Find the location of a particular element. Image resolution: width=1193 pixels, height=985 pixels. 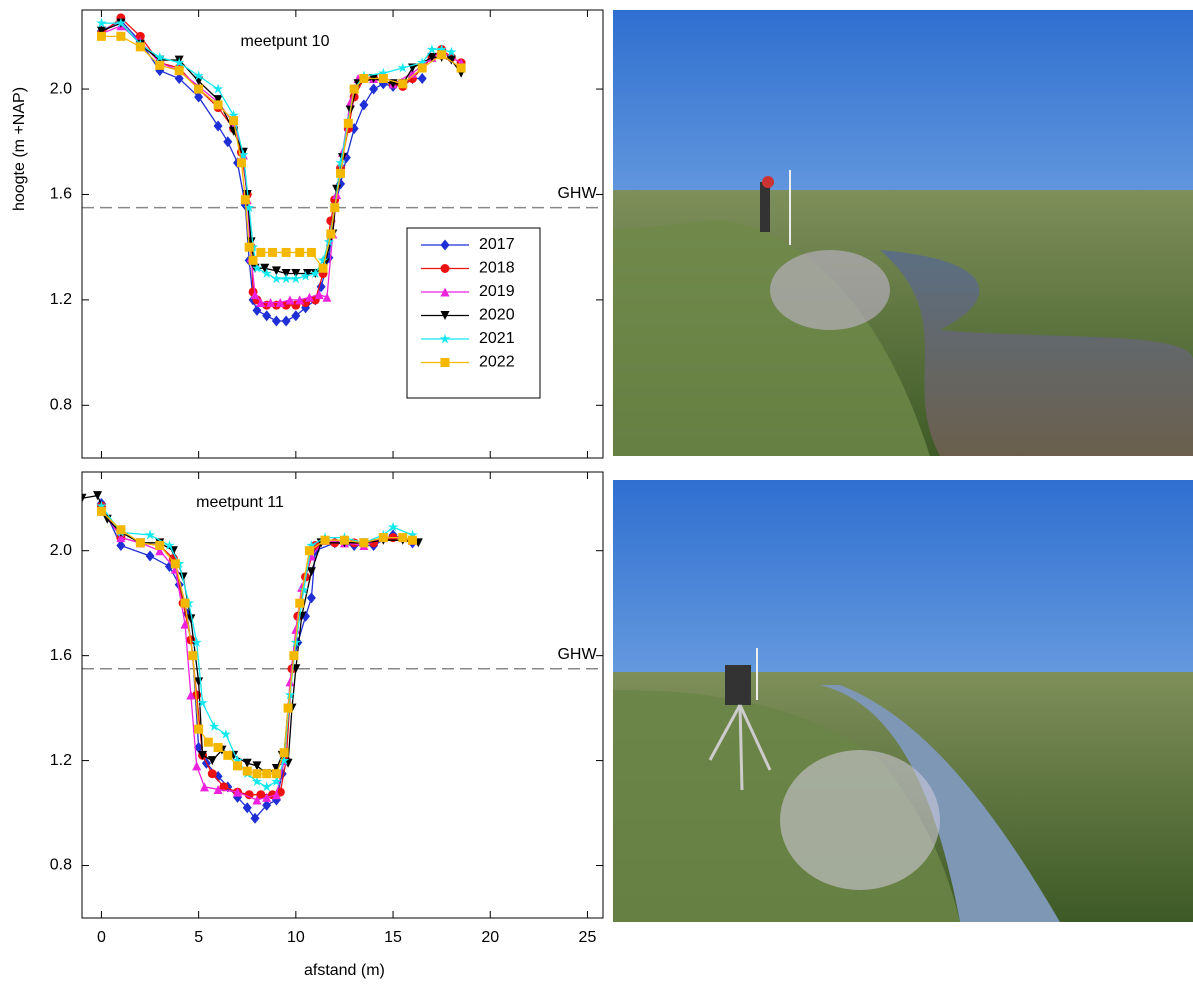

y-tick-label: 1.6 is located at coordinates (61, 655).